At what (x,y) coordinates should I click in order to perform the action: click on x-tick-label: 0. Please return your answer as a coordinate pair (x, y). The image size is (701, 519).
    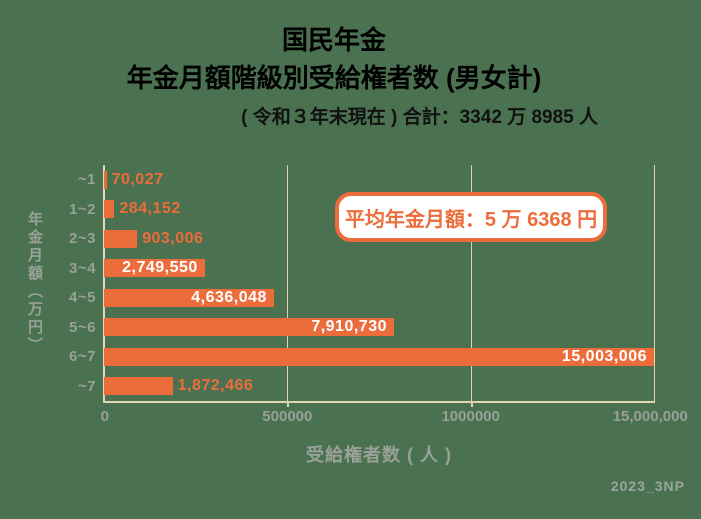
    Looking at the image, I should click on (105, 416).